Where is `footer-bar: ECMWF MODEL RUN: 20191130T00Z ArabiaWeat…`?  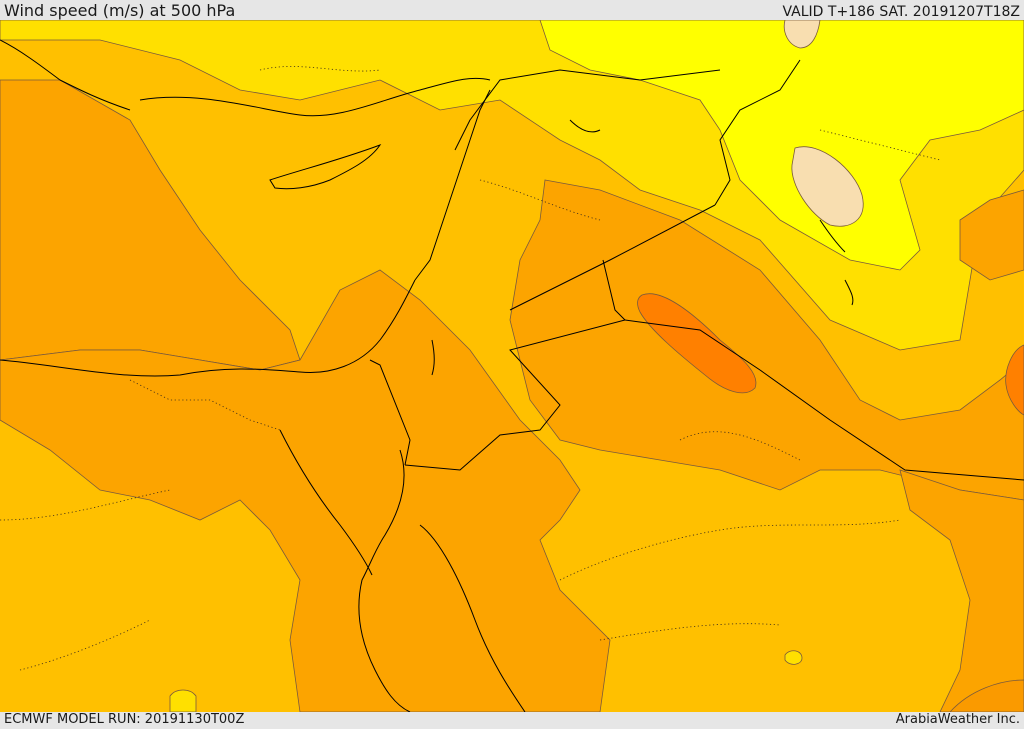 footer-bar: ECMWF MODEL RUN: 20191130T00Z ArabiaWeat… is located at coordinates (512, 720).